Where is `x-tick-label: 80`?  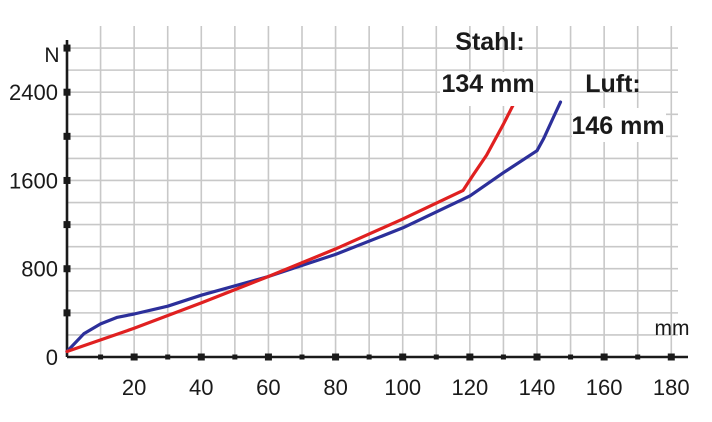 x-tick-label: 80 is located at coordinates (335, 387).